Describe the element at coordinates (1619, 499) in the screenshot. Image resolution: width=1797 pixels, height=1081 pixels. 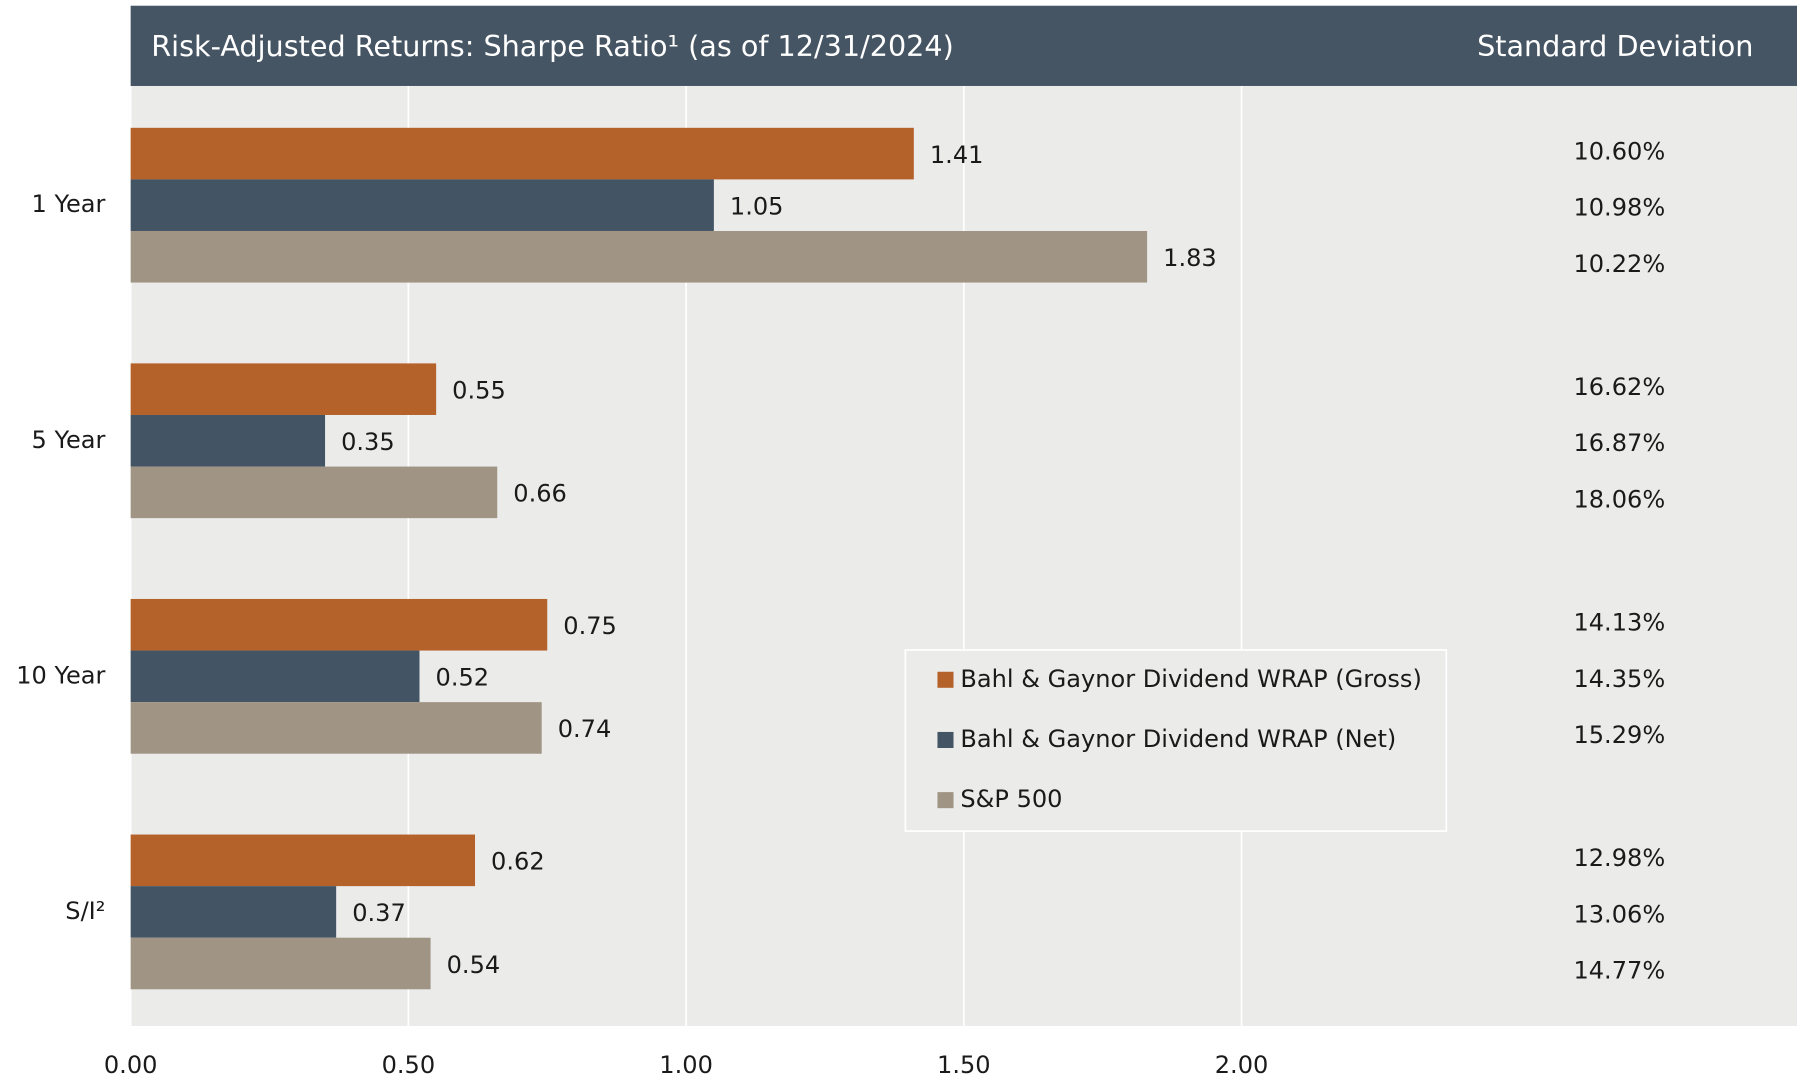
I see `std-dev-label: 18.06%` at that location.